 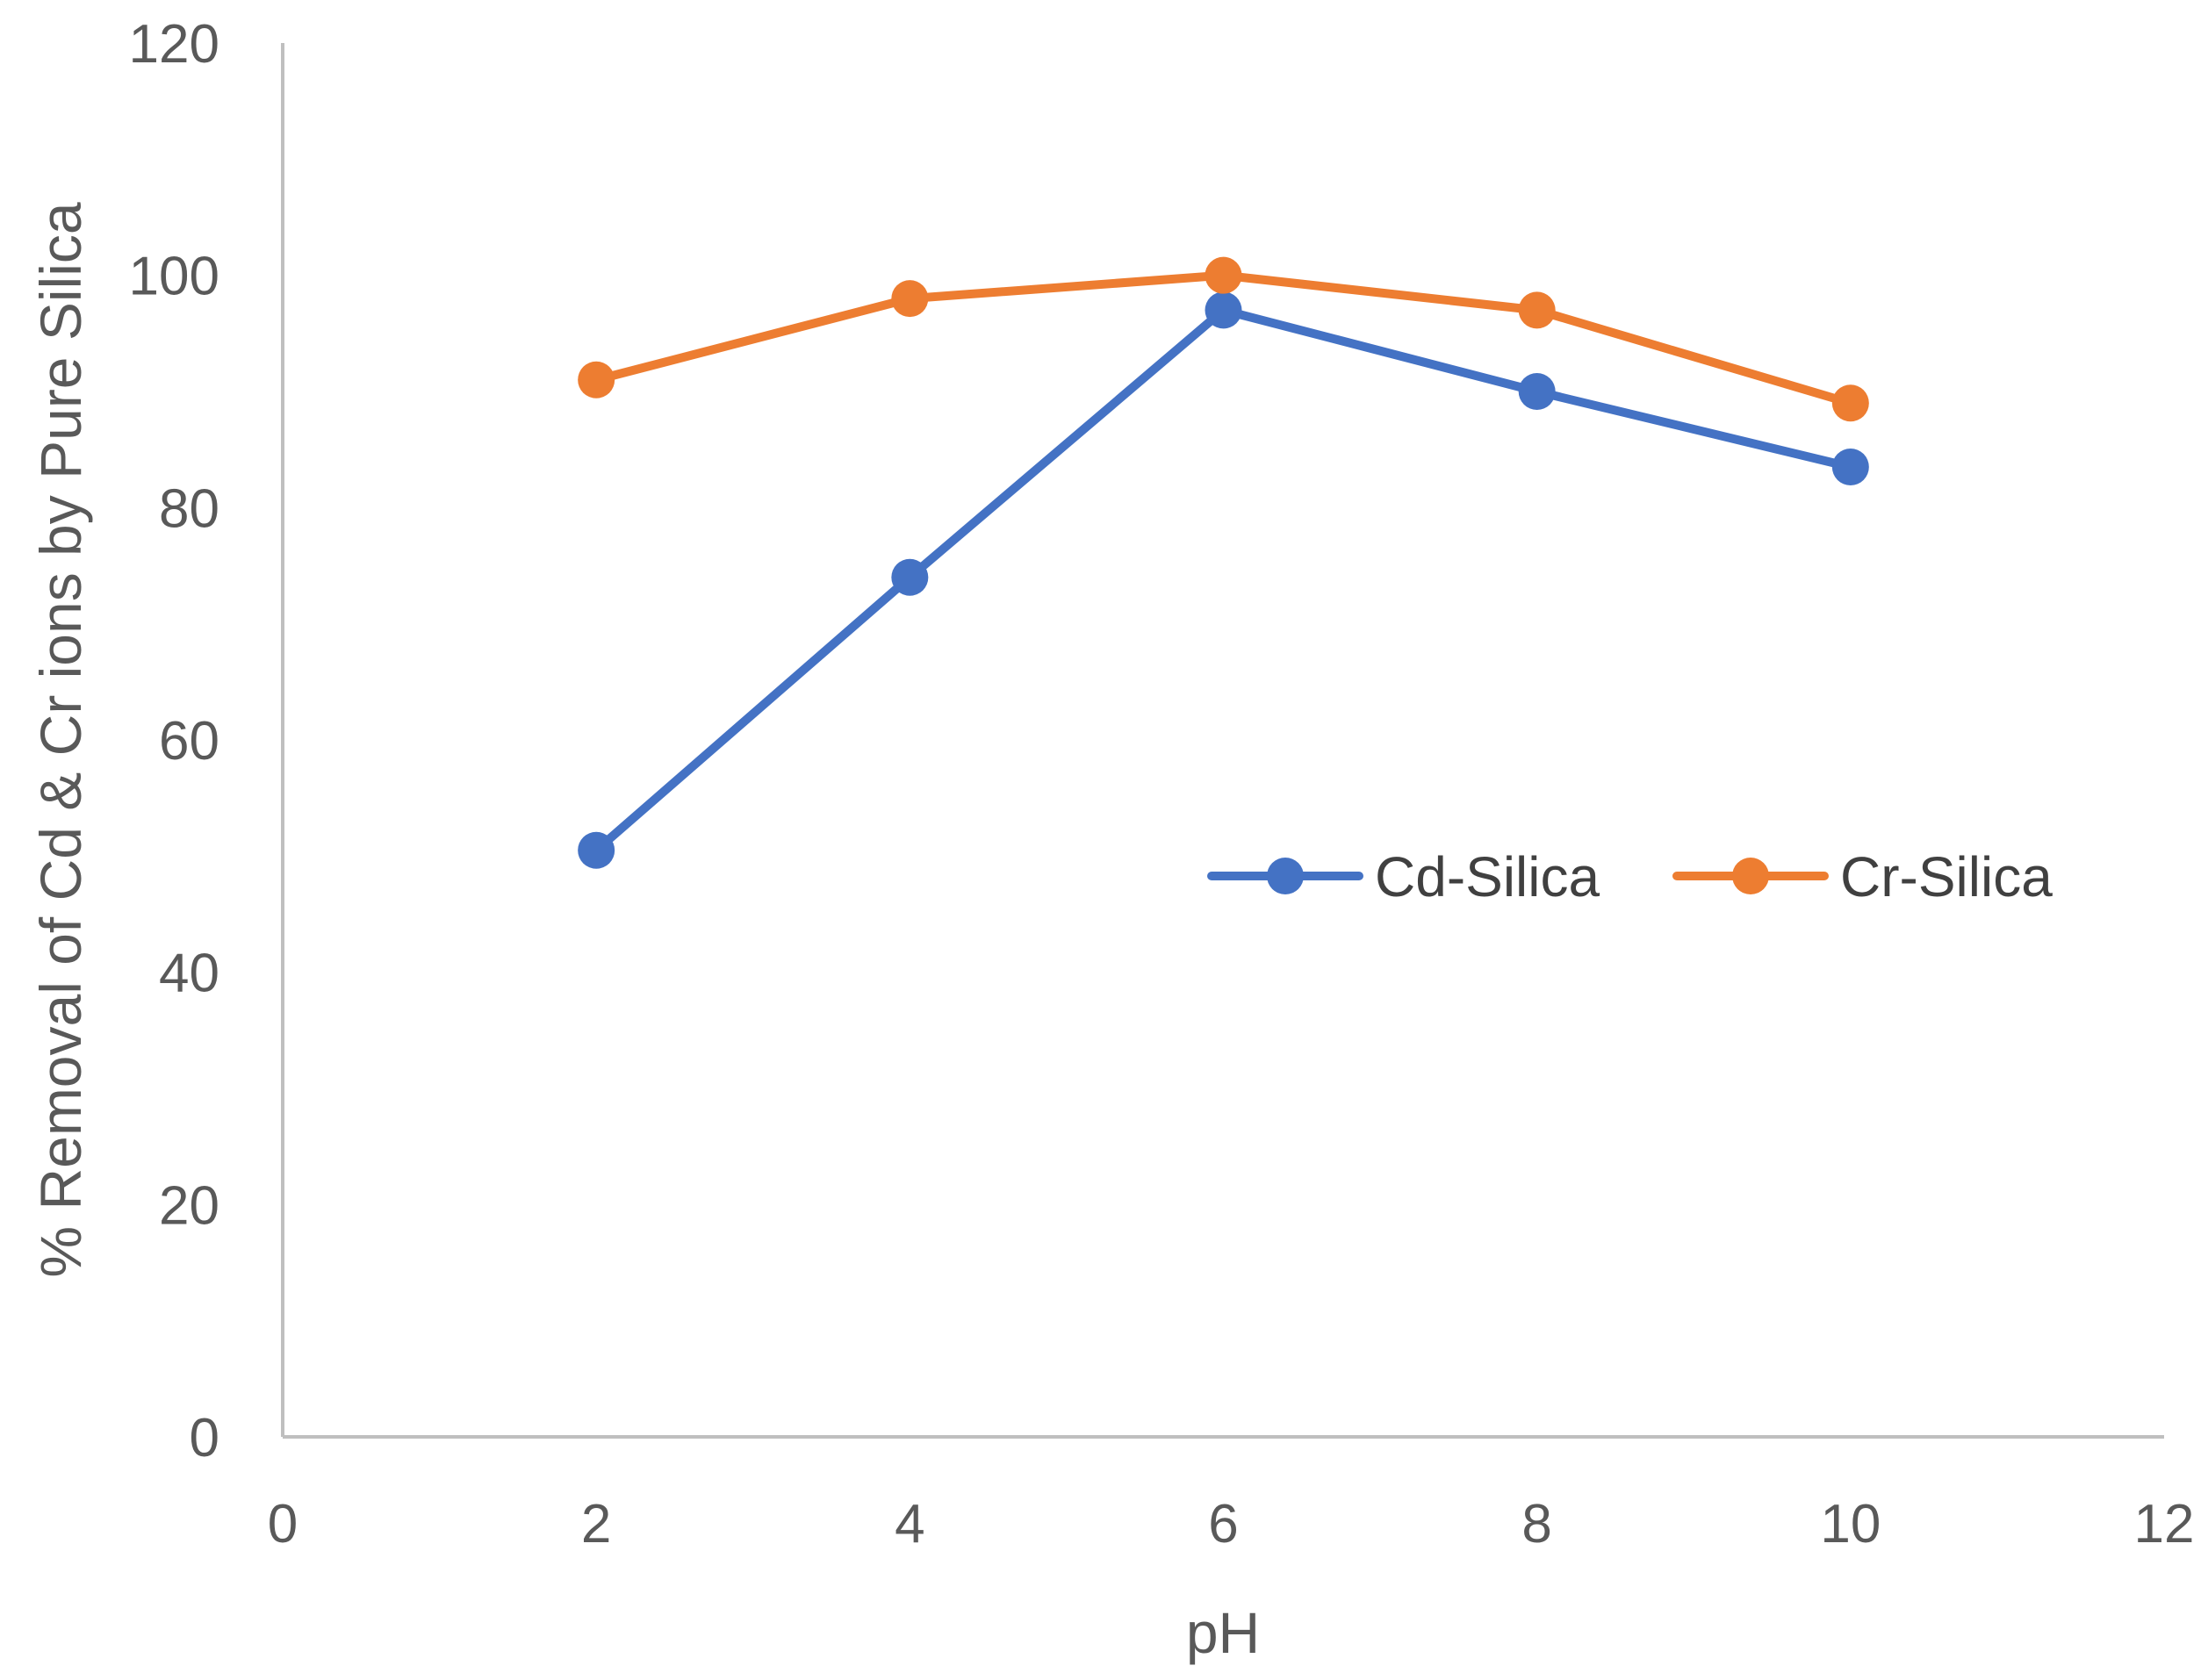 What do you see at coordinates (1750, 876) in the screenshot?
I see `legend-marker-cr-silica` at bounding box center [1750, 876].